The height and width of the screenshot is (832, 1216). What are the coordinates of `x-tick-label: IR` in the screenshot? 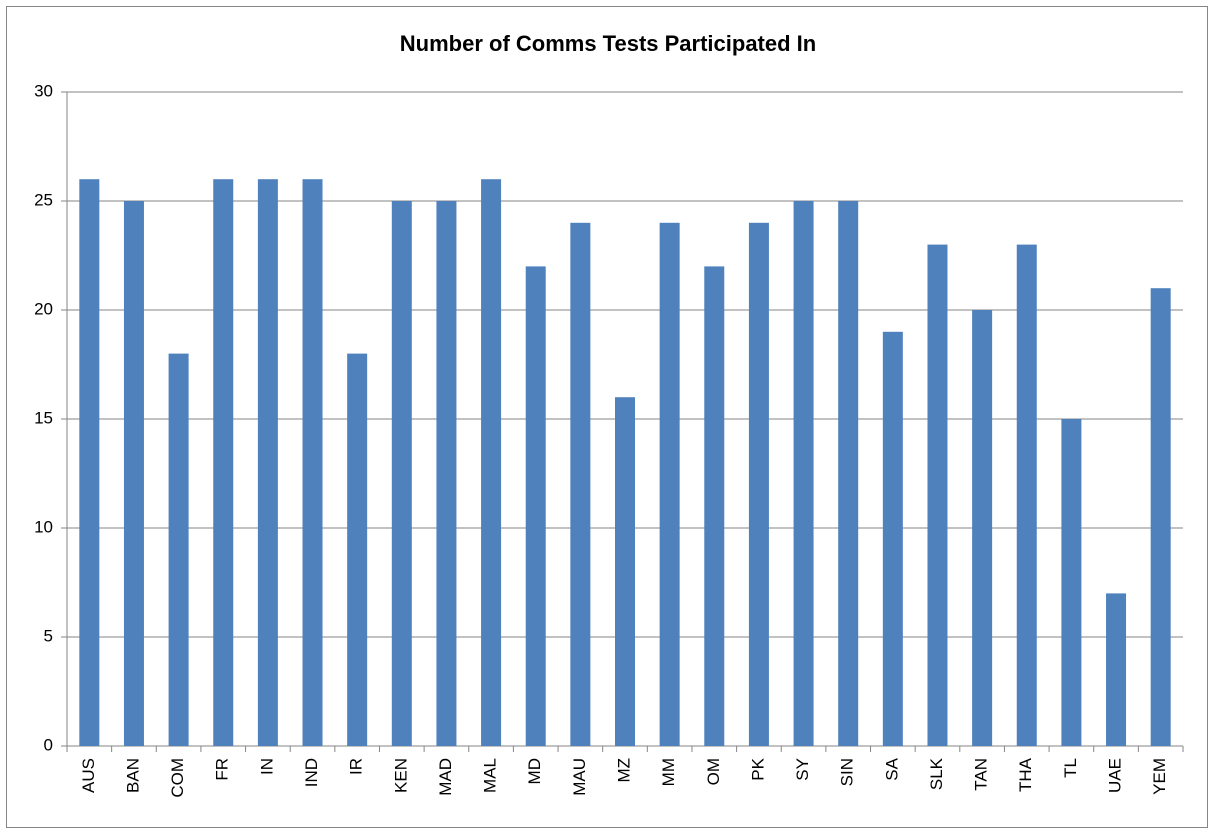 It's located at (356, 766).